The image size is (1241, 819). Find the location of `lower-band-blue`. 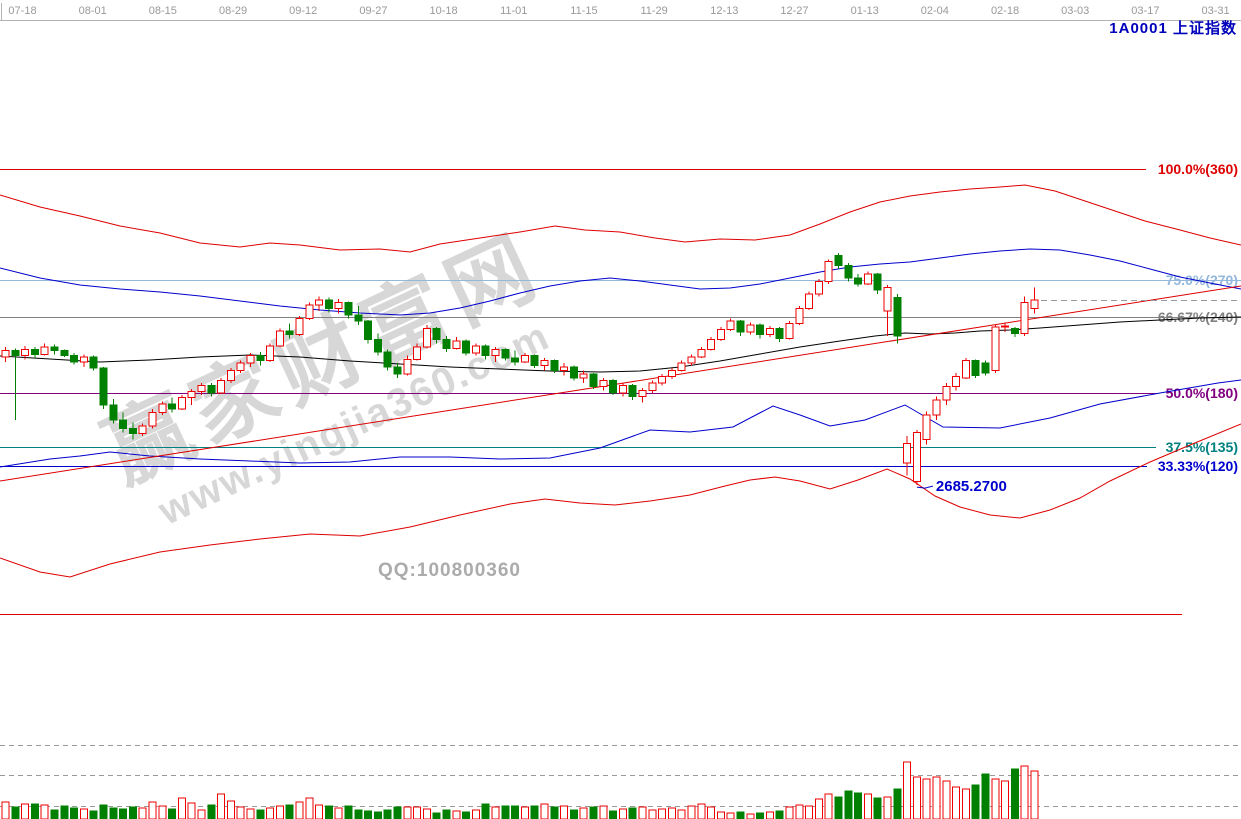

lower-band-blue is located at coordinates (620, 423).